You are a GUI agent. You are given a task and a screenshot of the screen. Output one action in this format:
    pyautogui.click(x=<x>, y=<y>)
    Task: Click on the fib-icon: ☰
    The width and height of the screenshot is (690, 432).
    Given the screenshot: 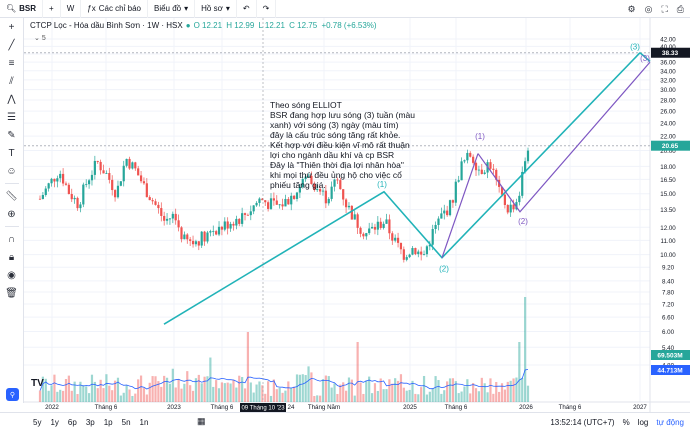 What is the action you would take?
    pyautogui.click(x=11, y=117)
    